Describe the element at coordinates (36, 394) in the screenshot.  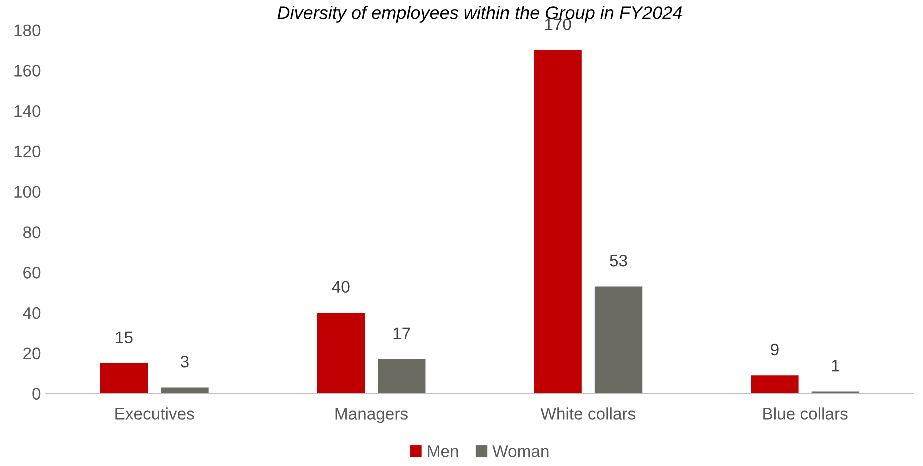
I see `y-tick-label: 0` at that location.